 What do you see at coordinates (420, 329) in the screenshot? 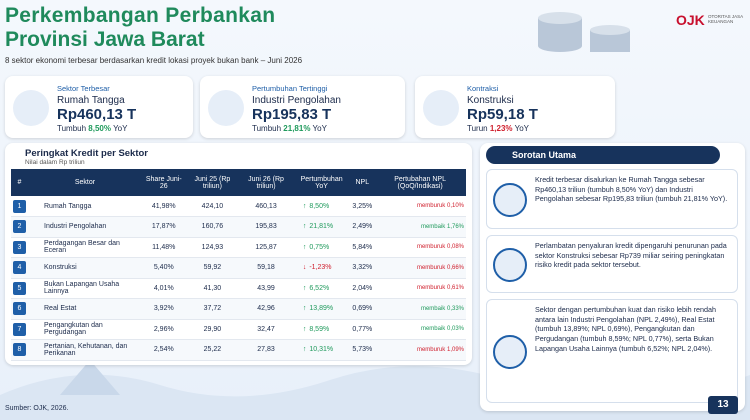
I see `npl-change: membaik 0,03%` at bounding box center [420, 329].